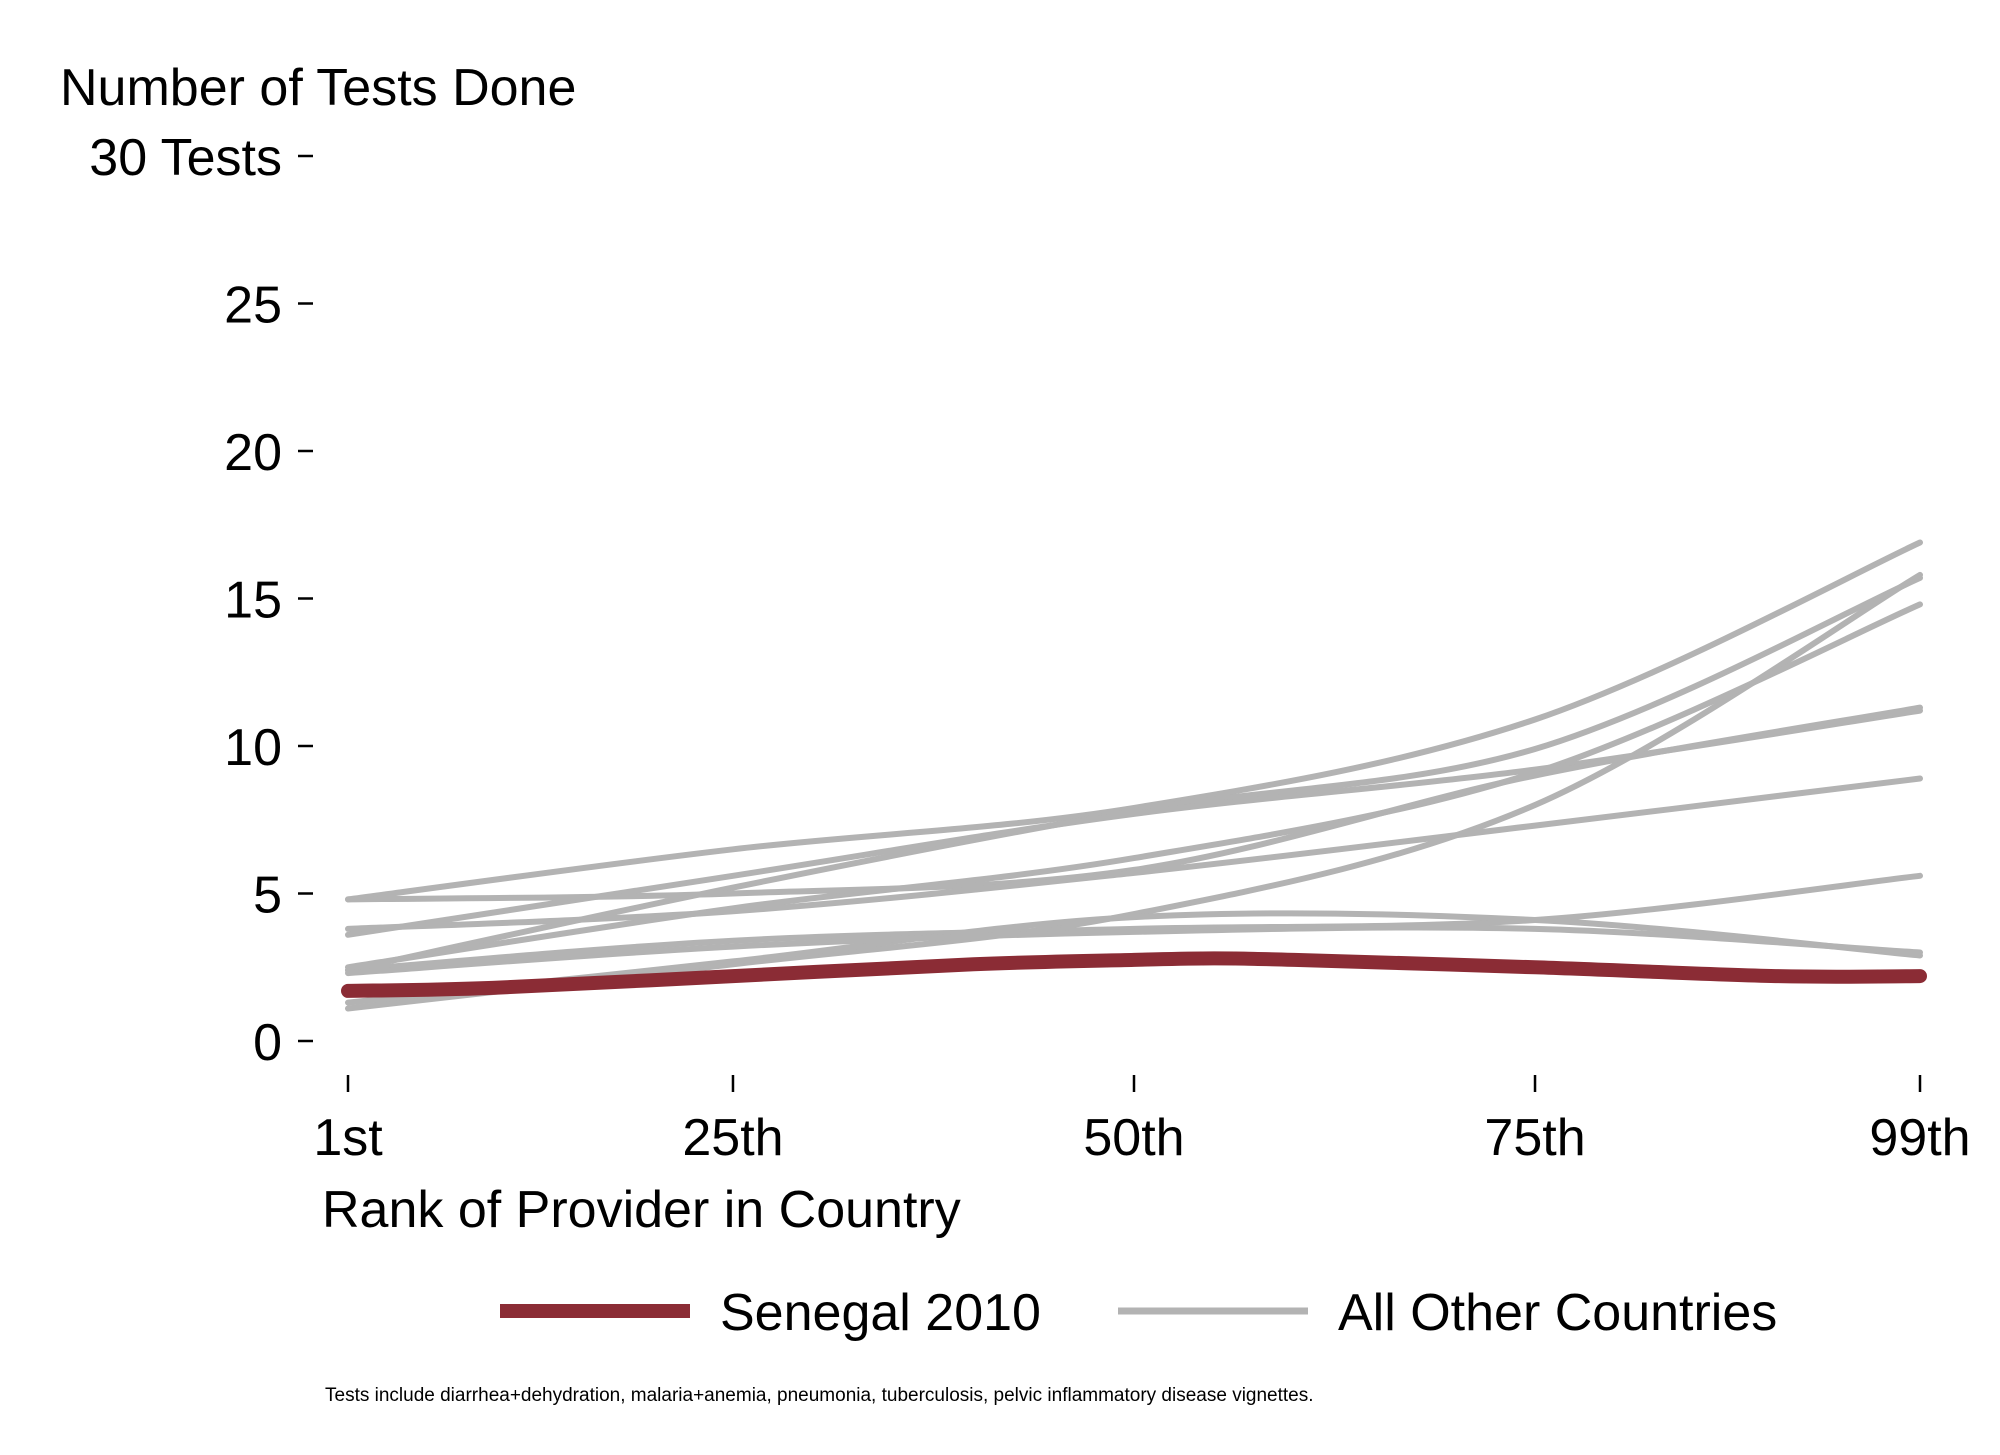  What do you see at coordinates (253, 453) in the screenshot?
I see `y-tick-label: 20` at bounding box center [253, 453].